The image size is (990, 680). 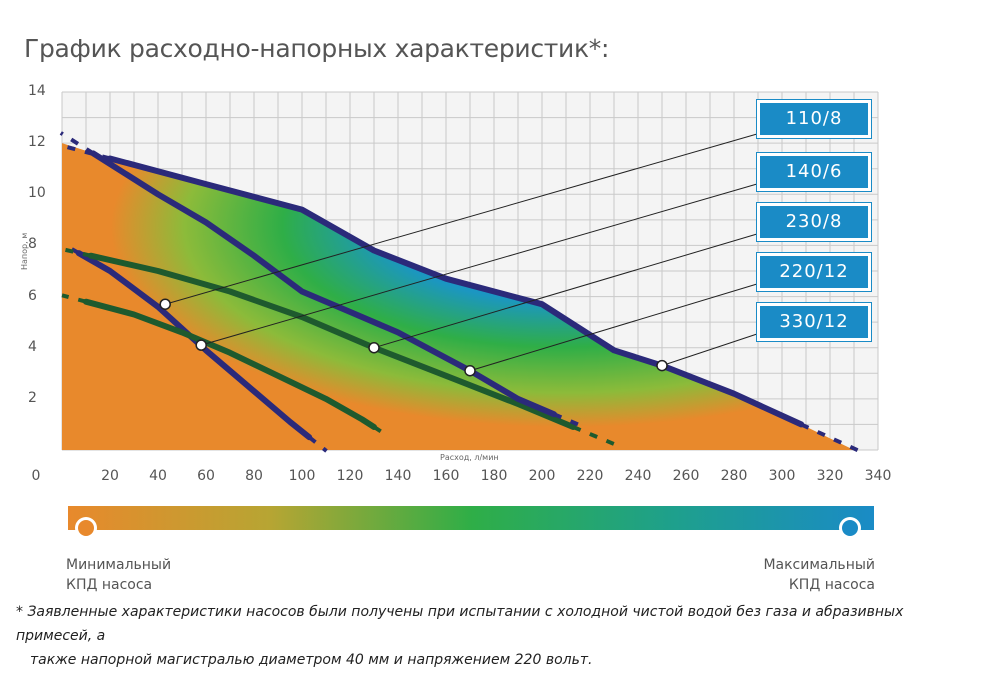 I want to click on y-tick-label: 4, so click(x=32, y=346).